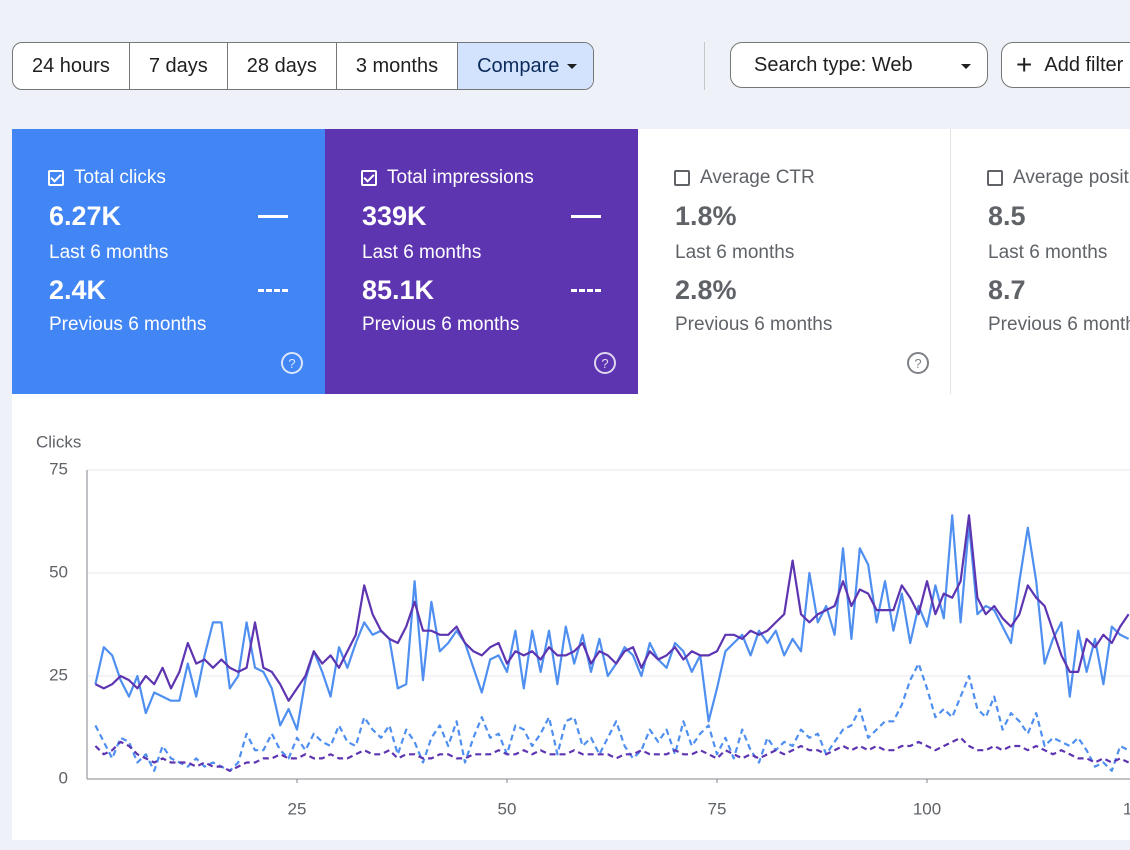 The image size is (1130, 850). I want to click on x-tick-label: 25, so click(297, 808).